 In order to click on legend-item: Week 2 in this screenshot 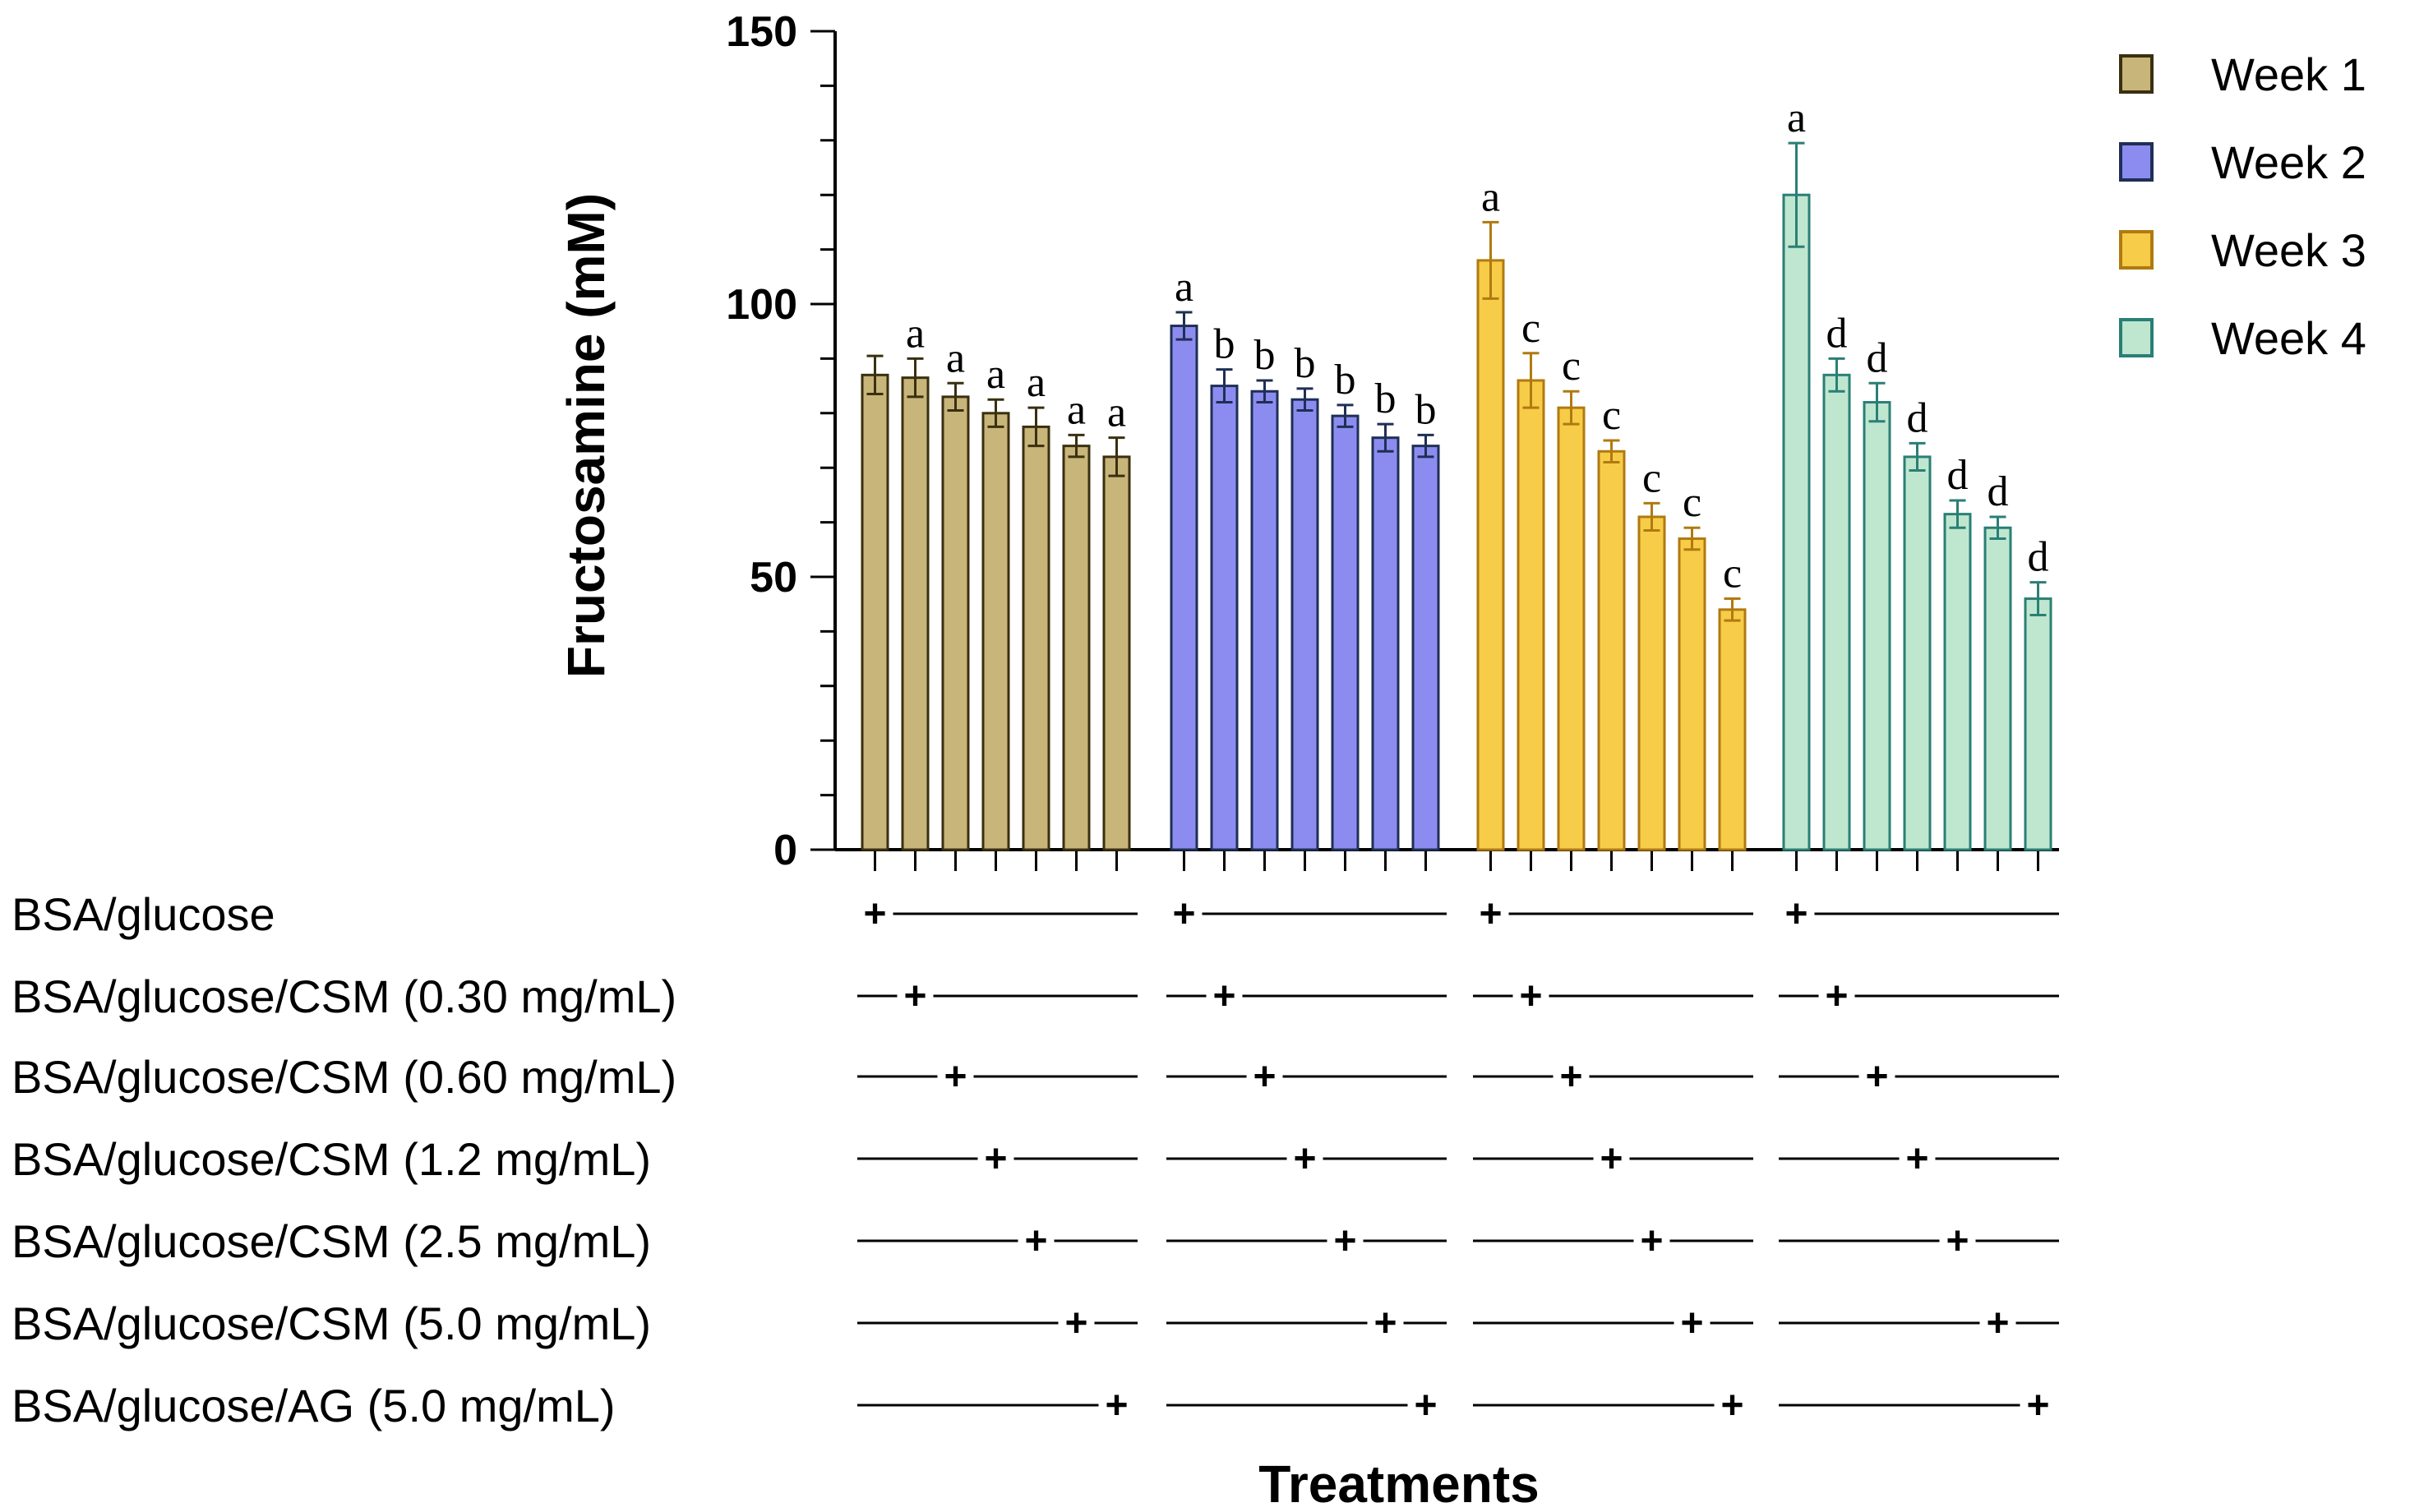, I will do `click(2242, 162)`.